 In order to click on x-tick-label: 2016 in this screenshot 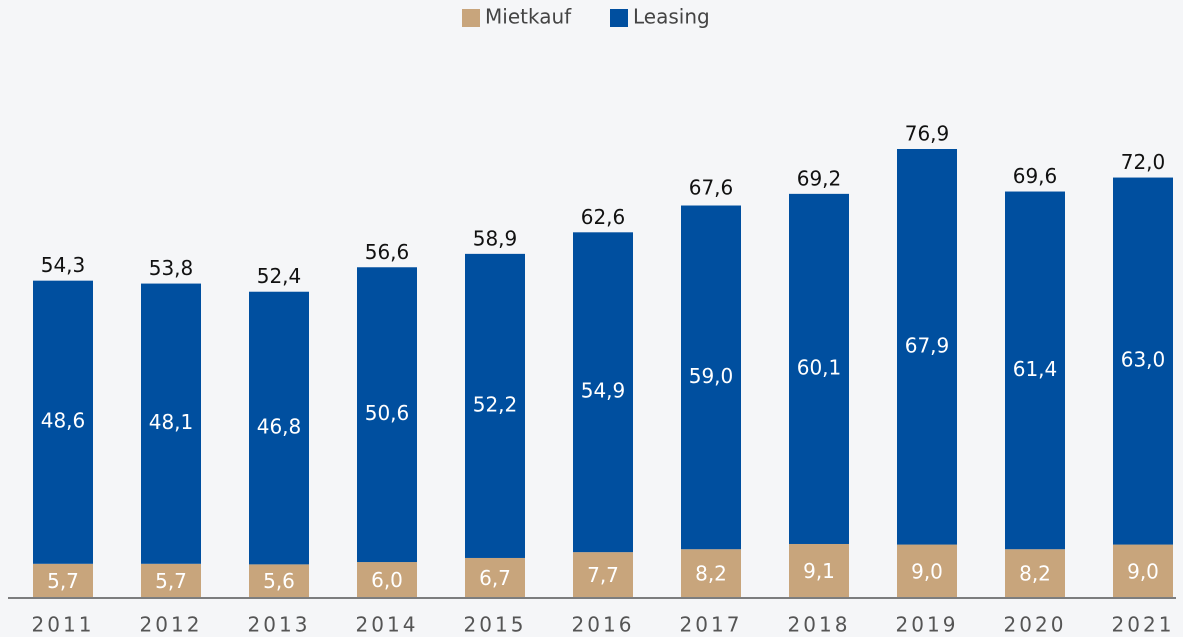, I will do `click(603, 625)`.